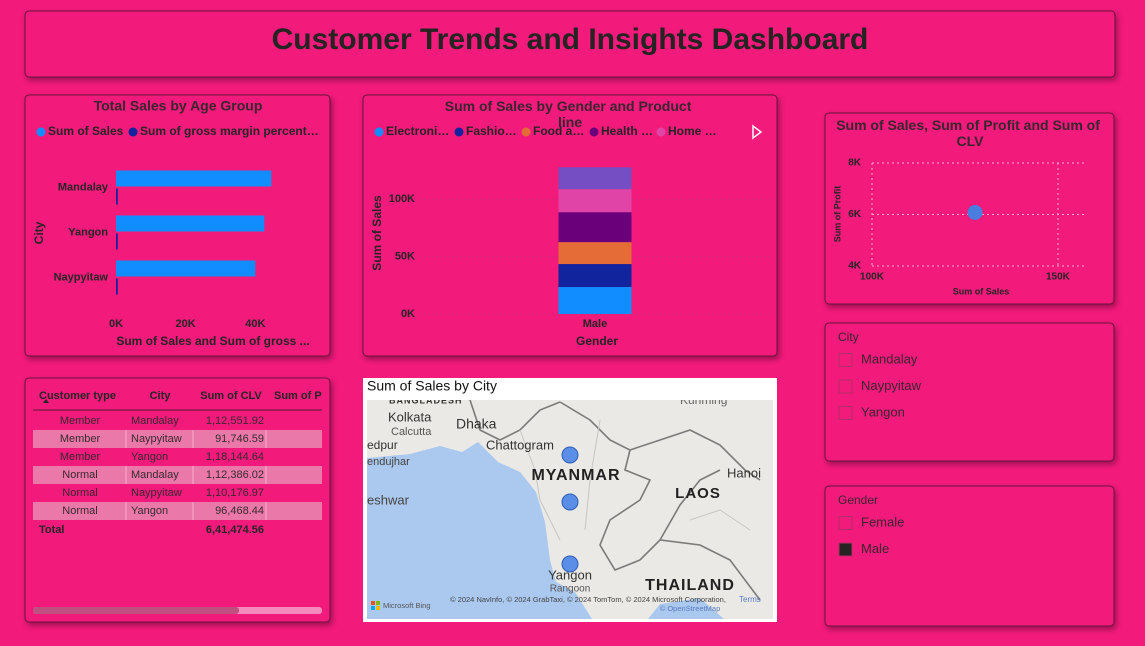 The image size is (1145, 646). Describe the element at coordinates (1058, 277) in the screenshot. I see `x-tick-label: 150K` at that location.